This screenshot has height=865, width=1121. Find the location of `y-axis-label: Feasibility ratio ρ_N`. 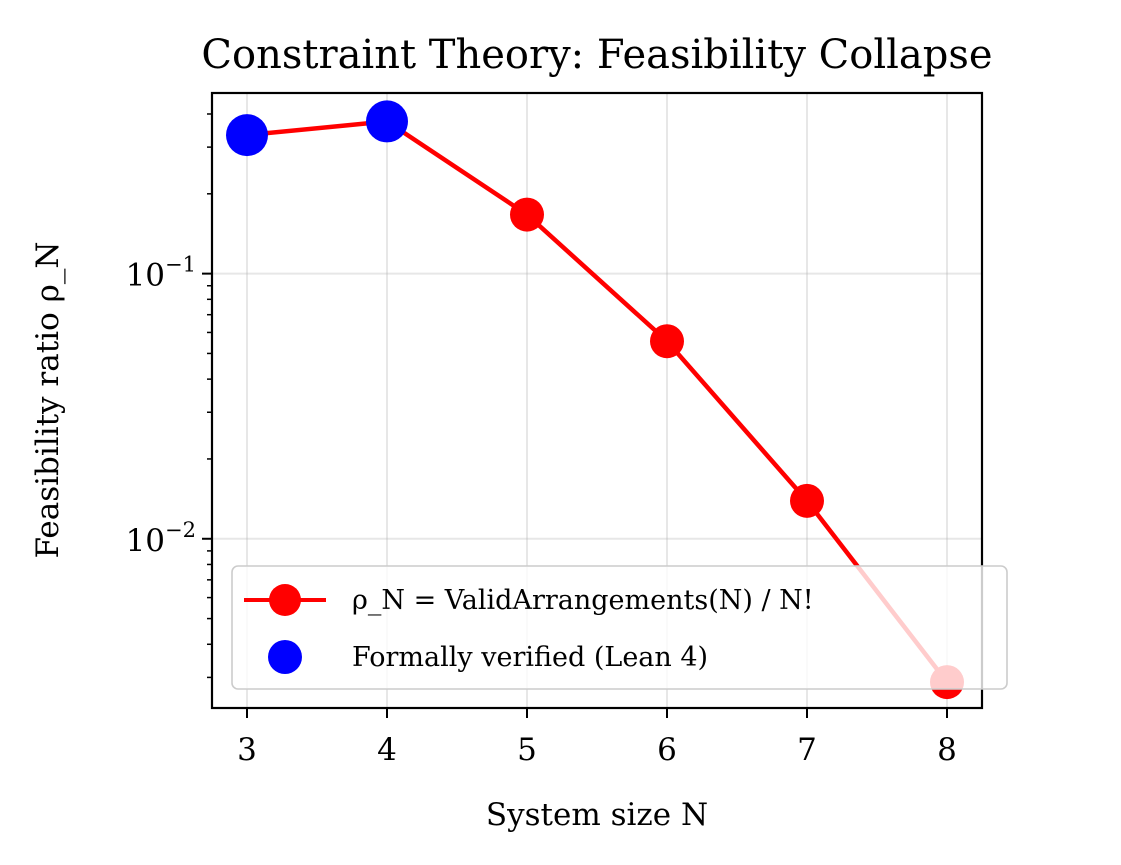

y-axis-label: Feasibility ratio ρ_N is located at coordinates (48, 400).